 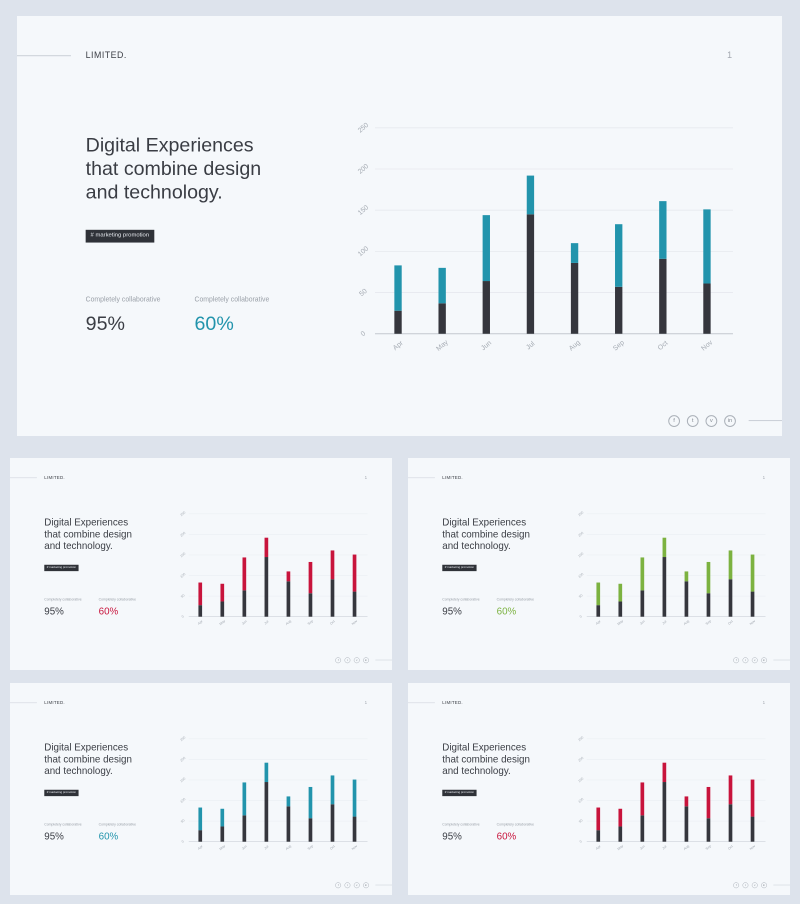 What do you see at coordinates (581, 596) in the screenshot?
I see `y-tick-label: 50` at bounding box center [581, 596].